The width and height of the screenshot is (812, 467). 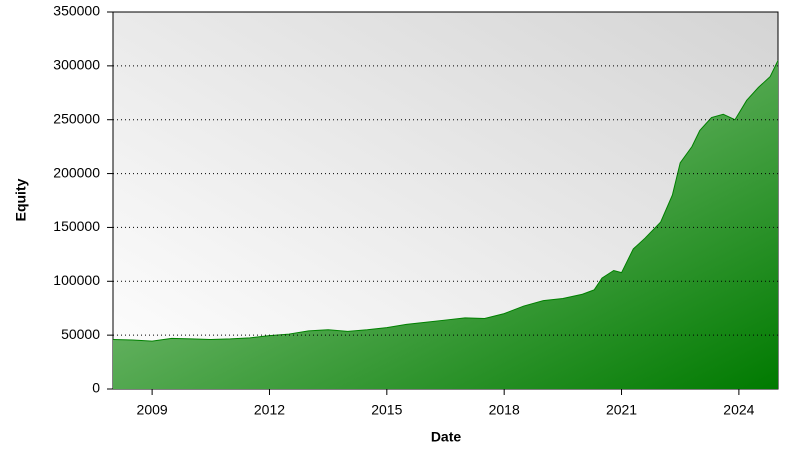 What do you see at coordinates (76, 118) in the screenshot?
I see `y-tick-label: 250000` at bounding box center [76, 118].